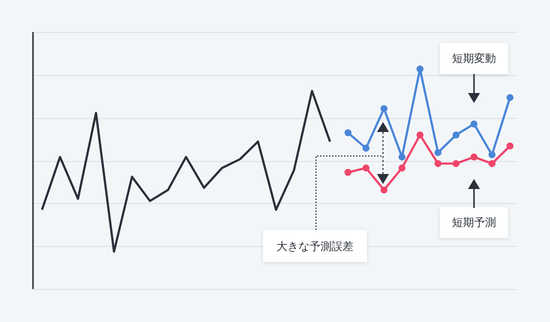 The width and height of the screenshot is (550, 322). I want to click on annotation: 短期予測, so click(474, 222).